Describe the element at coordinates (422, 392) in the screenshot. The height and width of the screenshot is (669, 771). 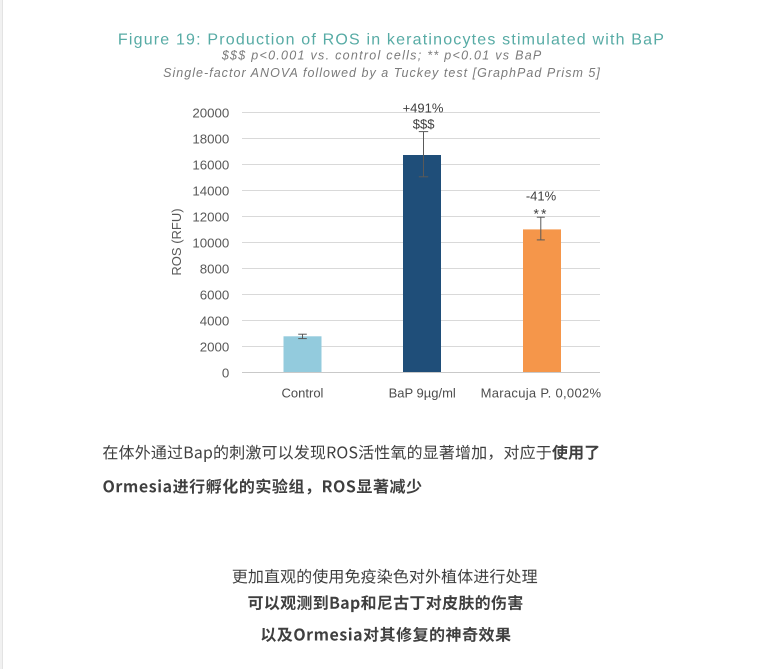
I see `svg-text: BaP 9µg/ml` at that location.